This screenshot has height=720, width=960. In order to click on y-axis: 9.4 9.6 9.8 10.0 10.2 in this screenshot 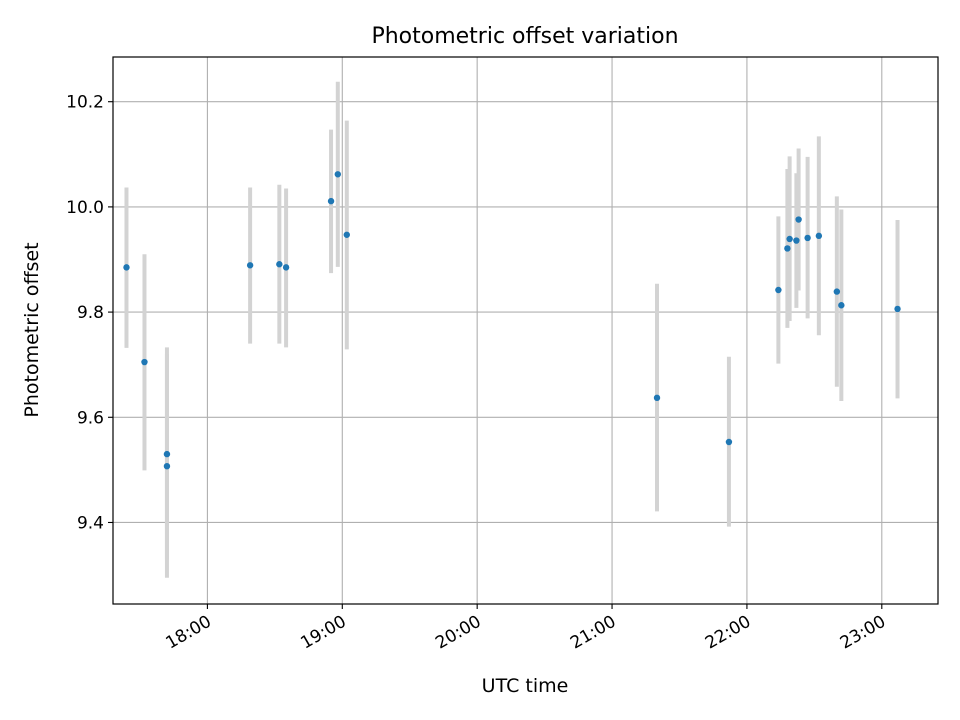, I will do `click(89, 313)`.